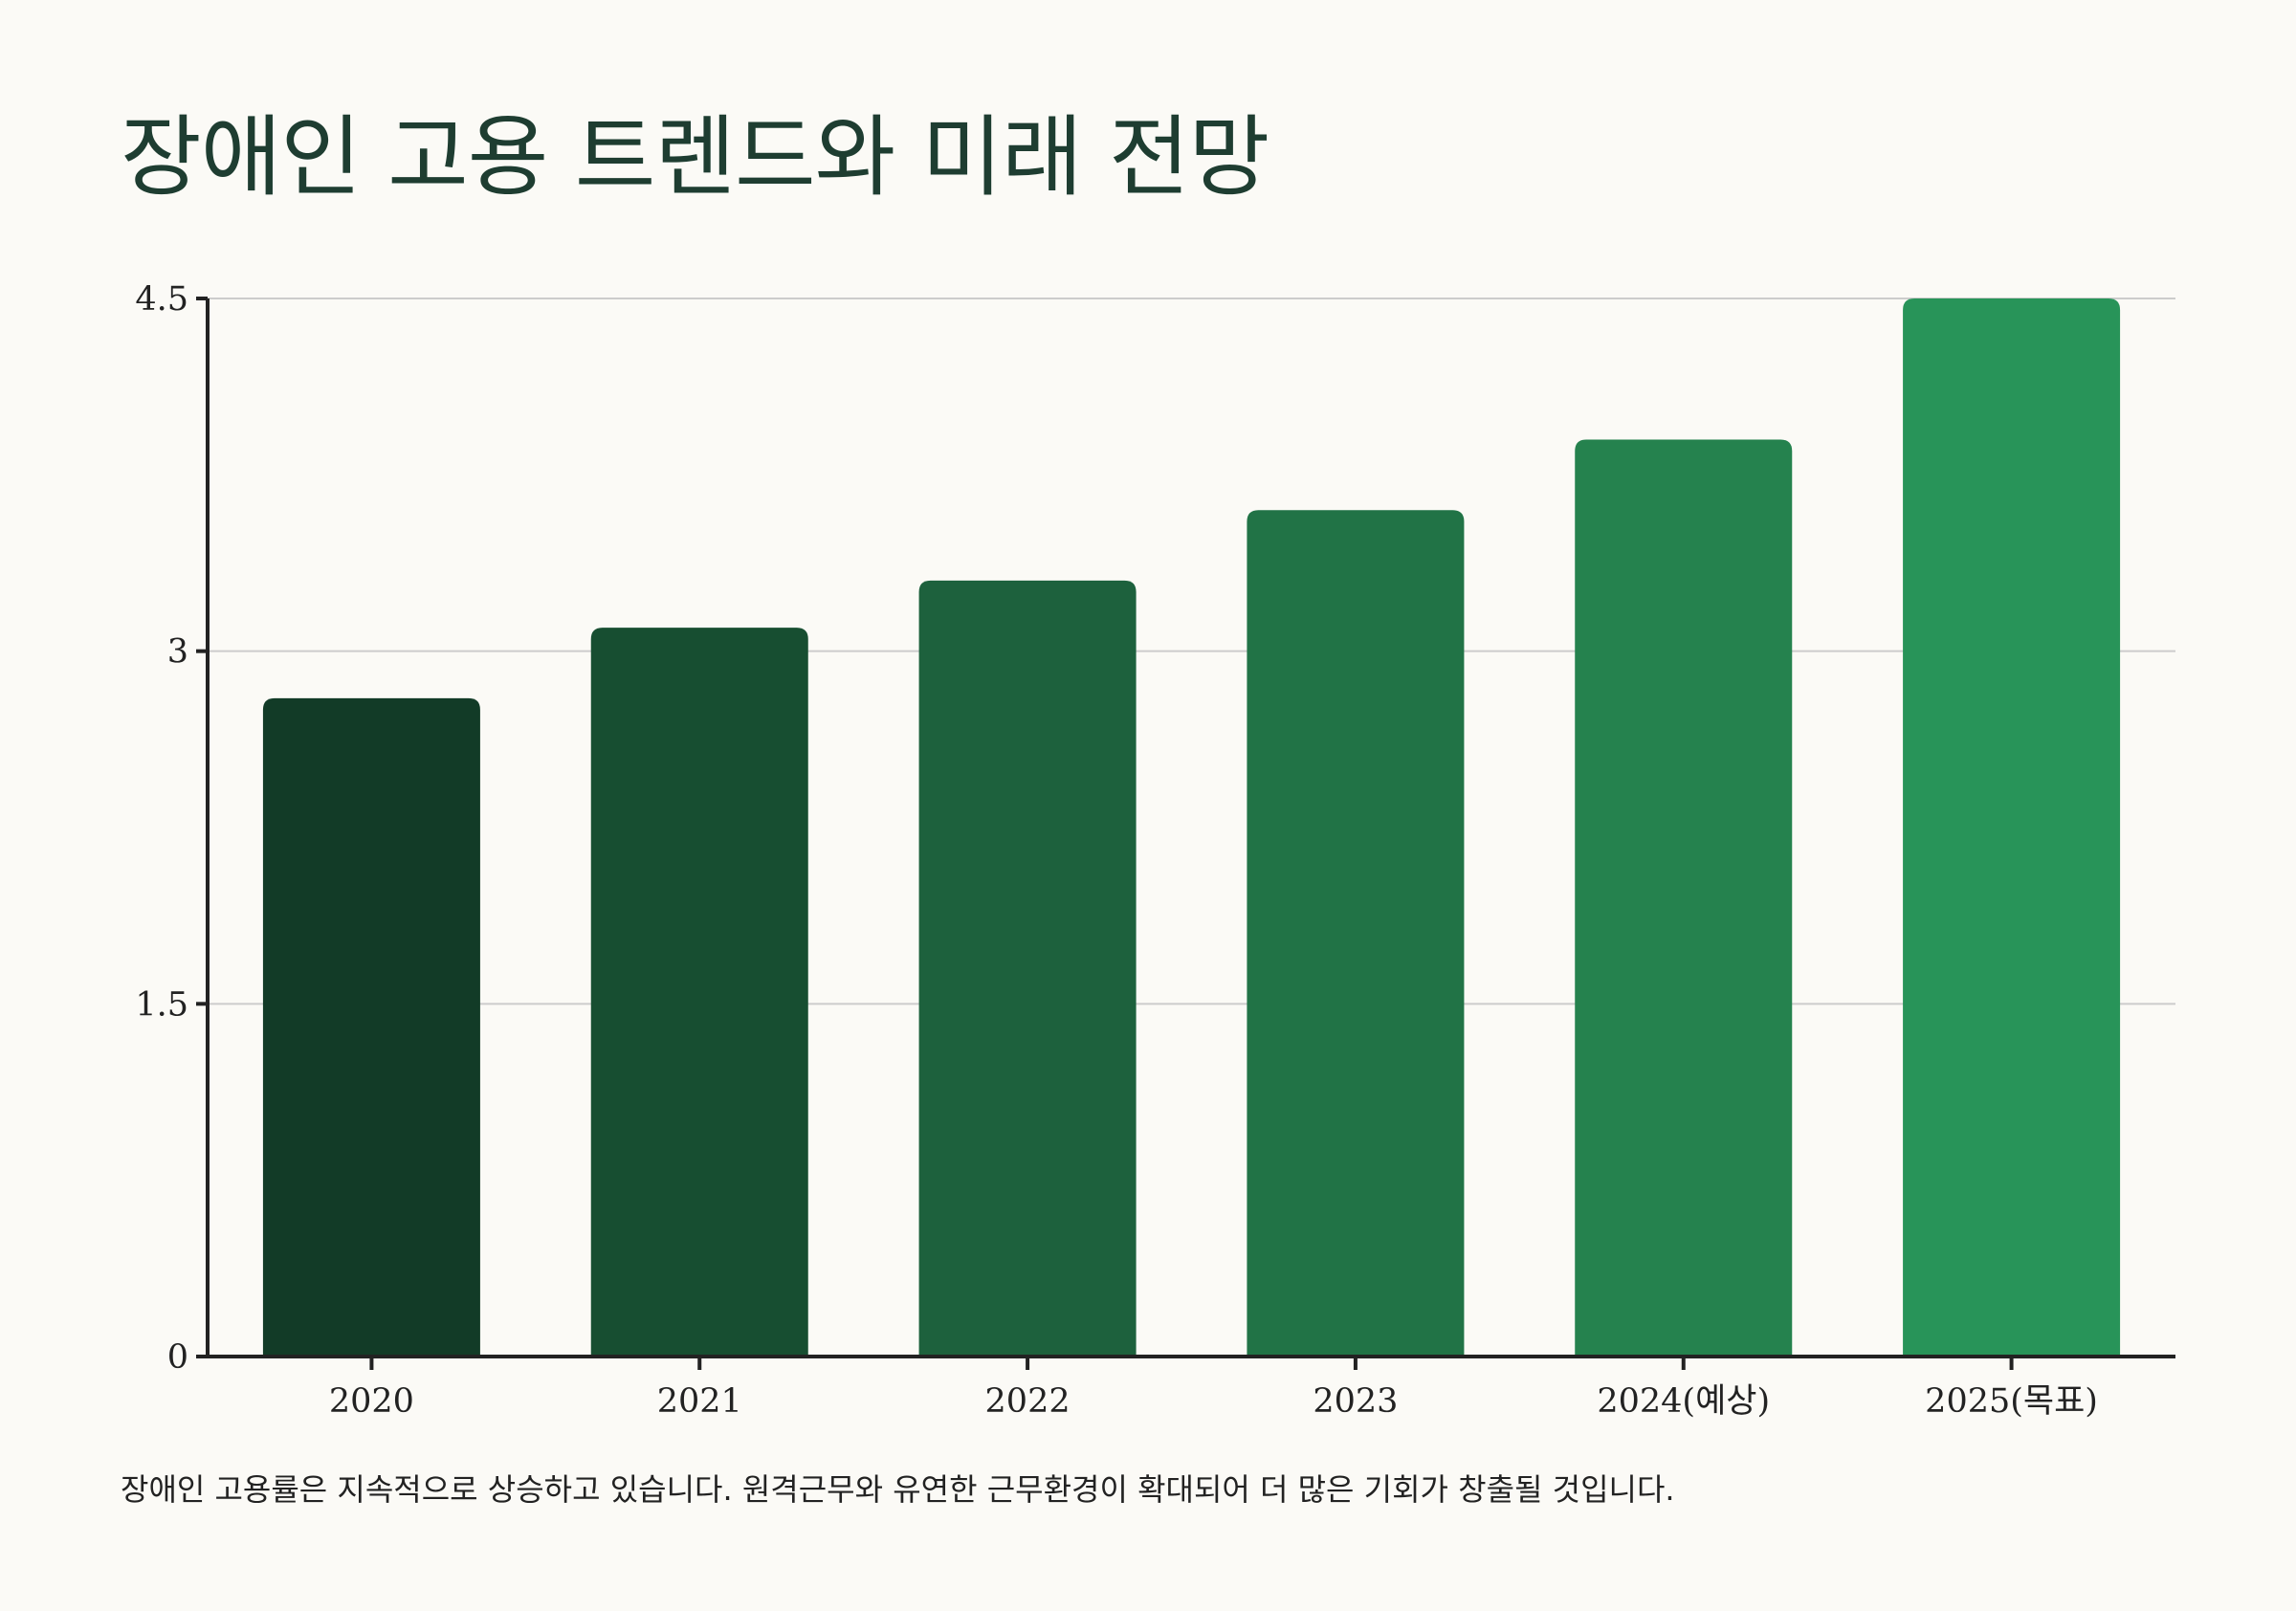  What do you see at coordinates (162, 1004) in the screenshot?
I see `y-tick-label: 1.5` at bounding box center [162, 1004].